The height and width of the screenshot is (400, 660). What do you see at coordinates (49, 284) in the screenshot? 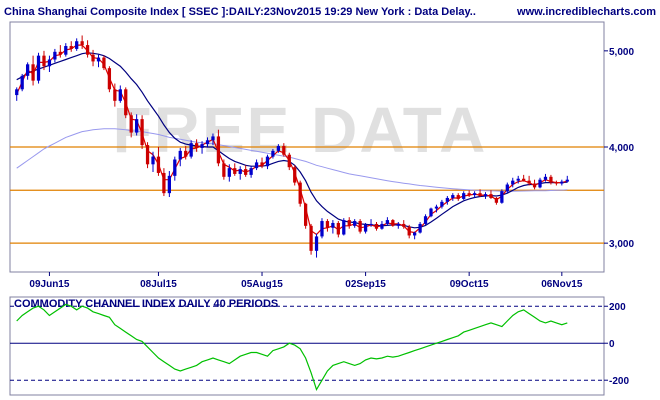
I see `x-tick-label: 09Jun15` at bounding box center [49, 284].